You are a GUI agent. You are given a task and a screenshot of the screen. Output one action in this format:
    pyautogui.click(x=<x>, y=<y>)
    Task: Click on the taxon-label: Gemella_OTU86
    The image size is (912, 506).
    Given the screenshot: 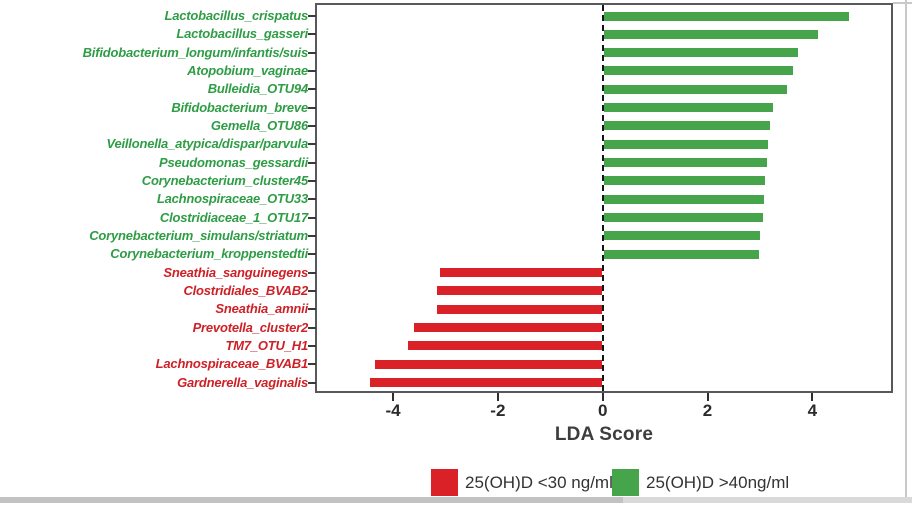 What is the action you would take?
    pyautogui.click(x=259, y=125)
    